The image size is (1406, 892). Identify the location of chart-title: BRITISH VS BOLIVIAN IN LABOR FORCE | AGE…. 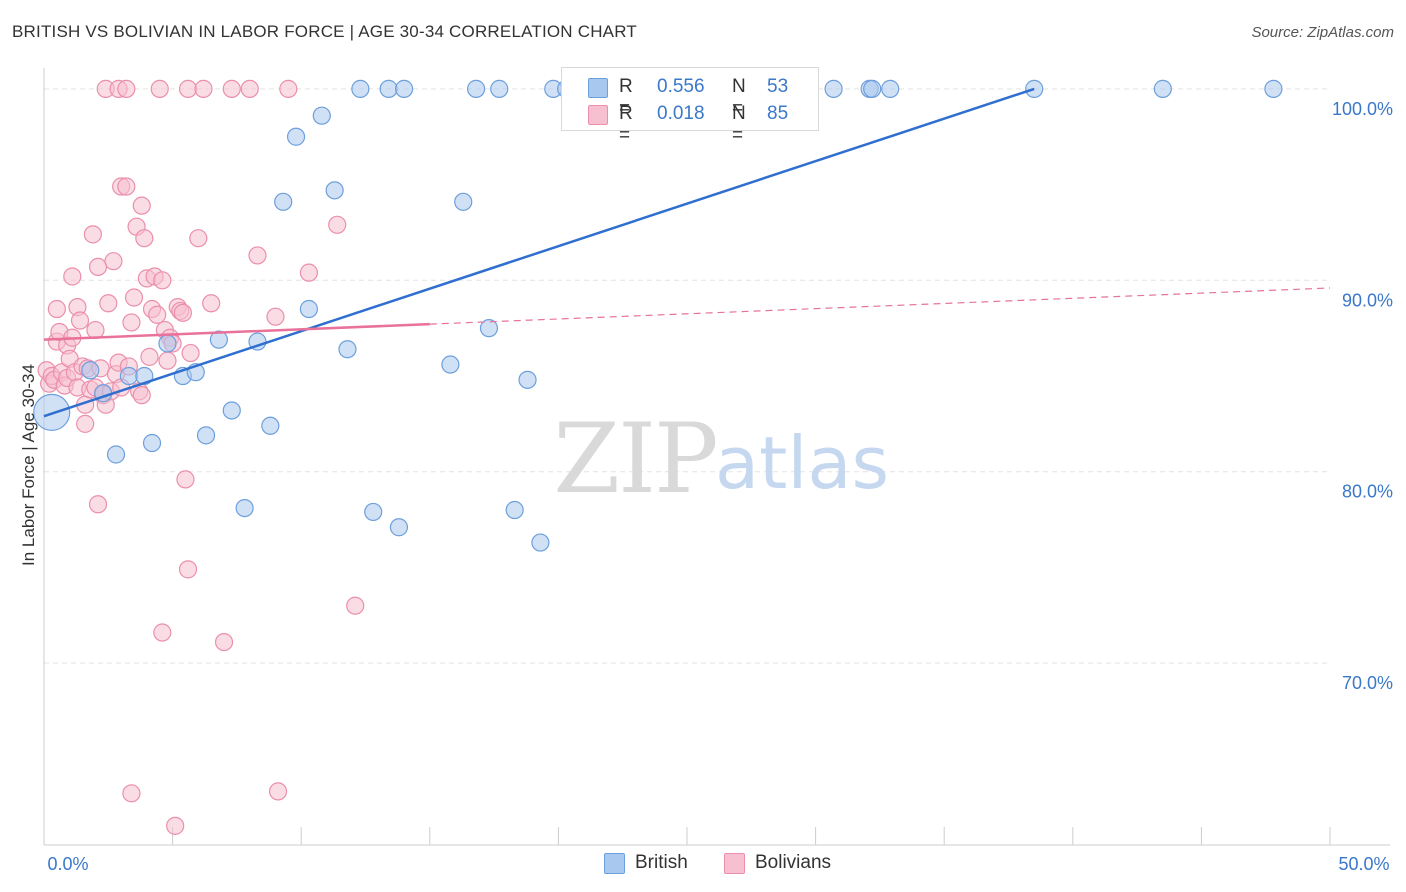
(324, 31).